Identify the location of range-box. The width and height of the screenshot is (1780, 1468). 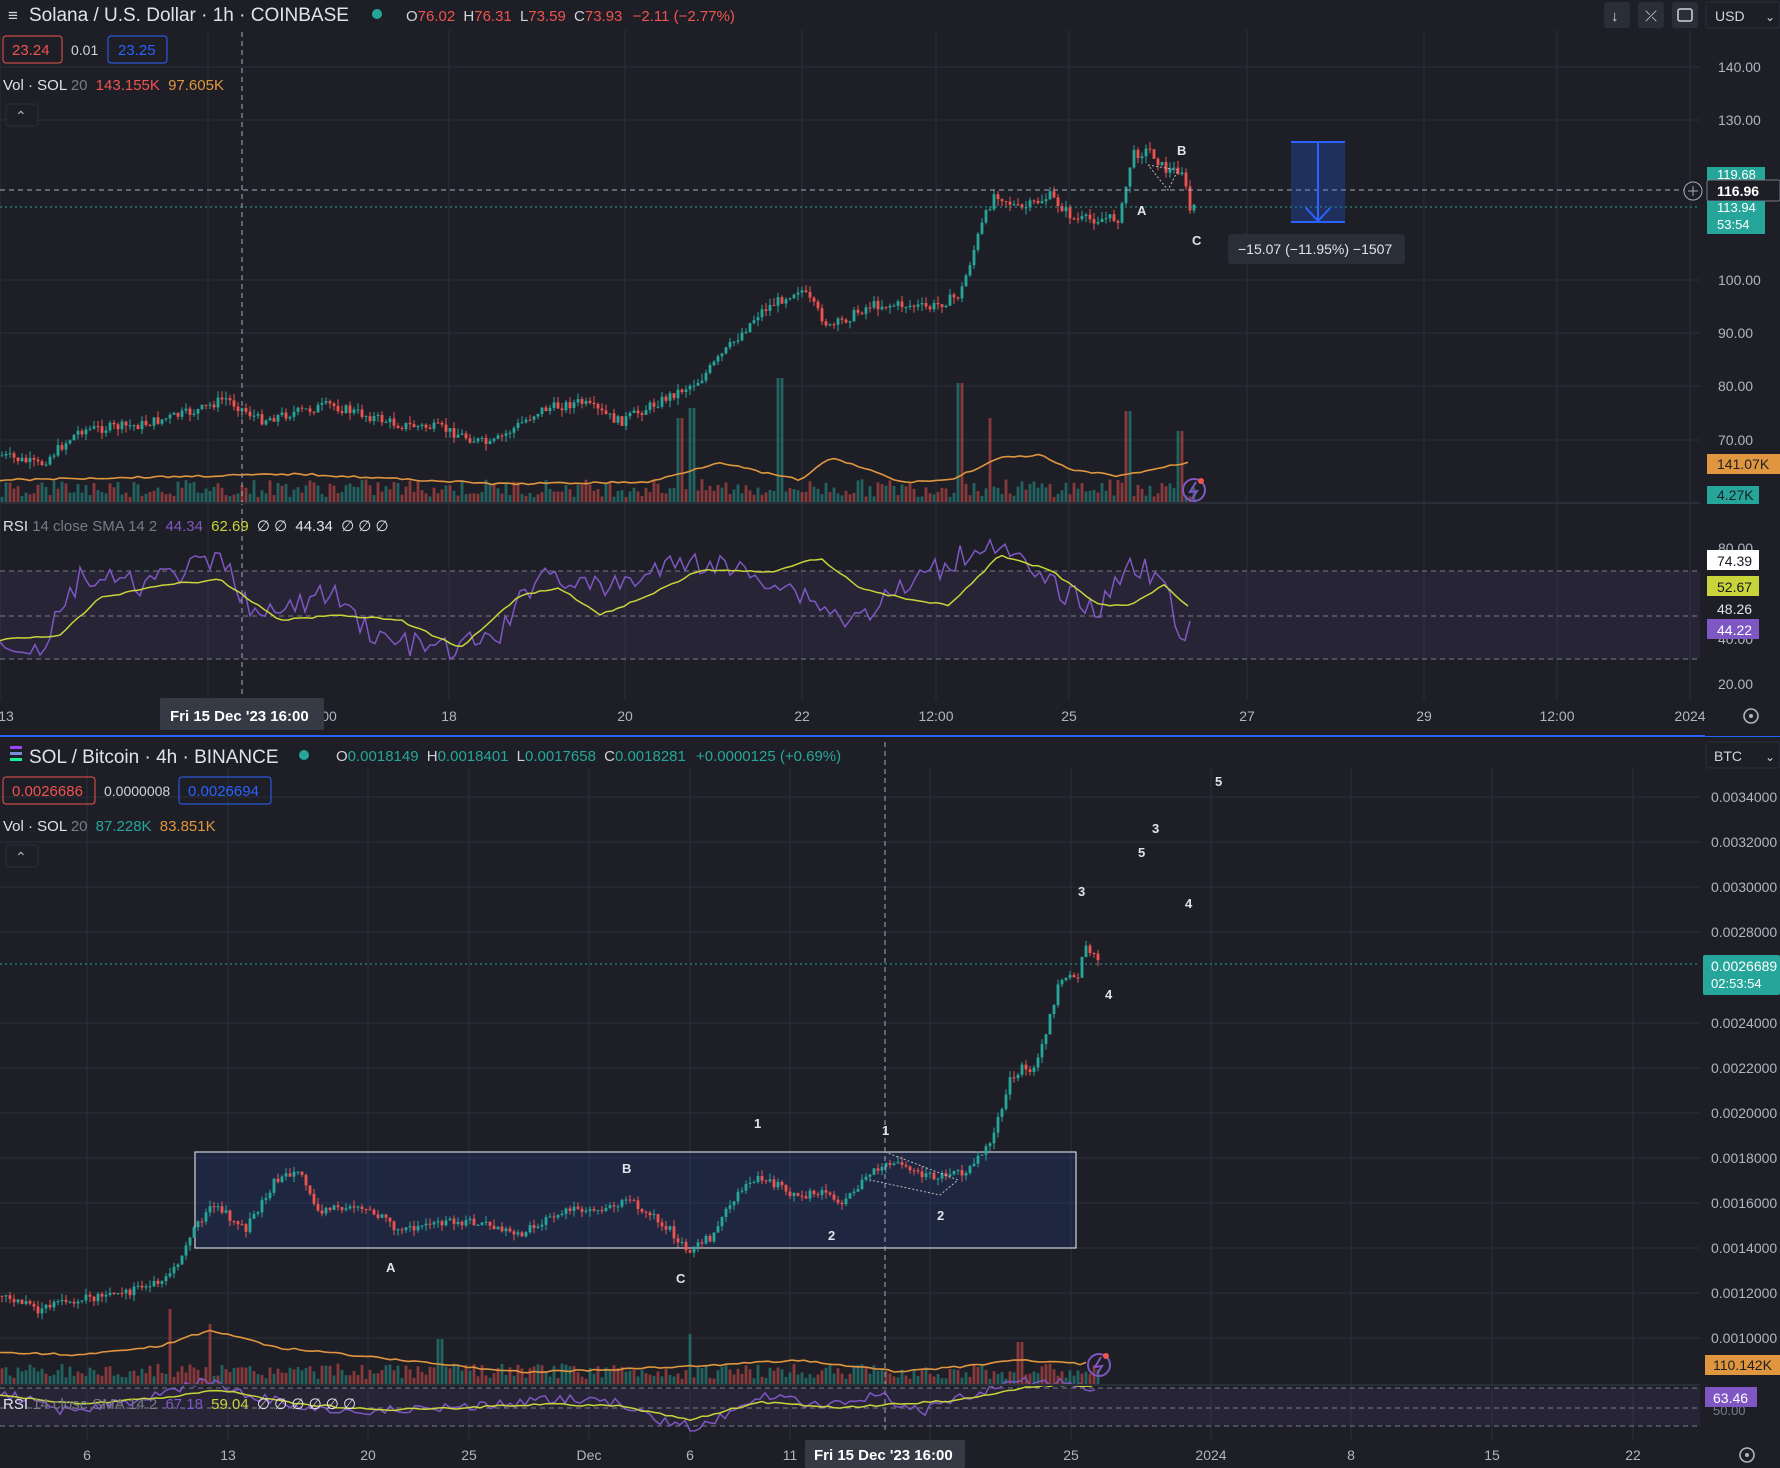
(635, 1200).